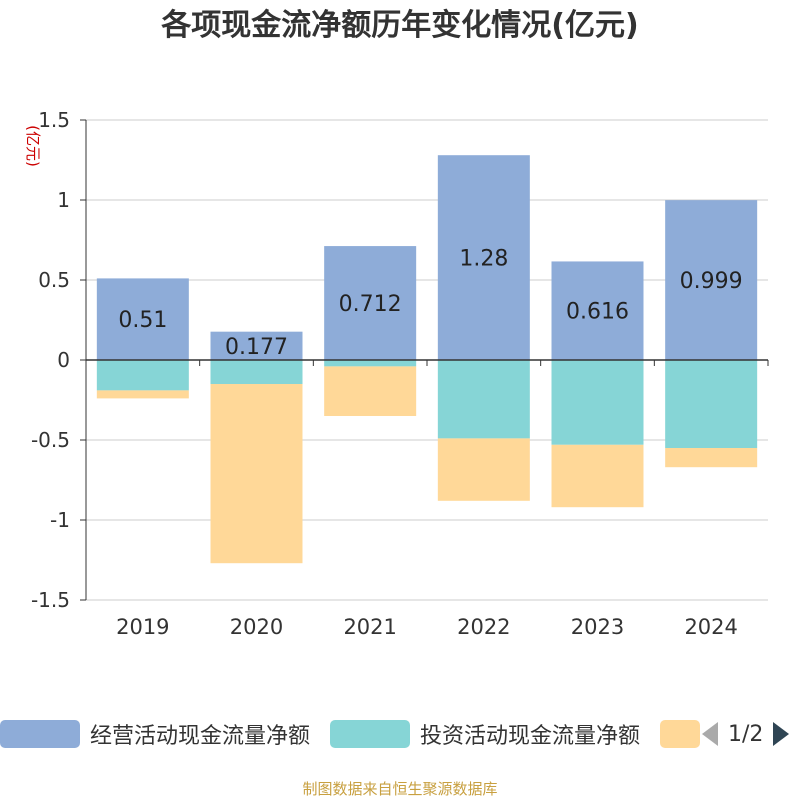 This screenshot has height=800, width=800. What do you see at coordinates (54, 280) in the screenshot?
I see `y-tick-label: 0.5` at bounding box center [54, 280].